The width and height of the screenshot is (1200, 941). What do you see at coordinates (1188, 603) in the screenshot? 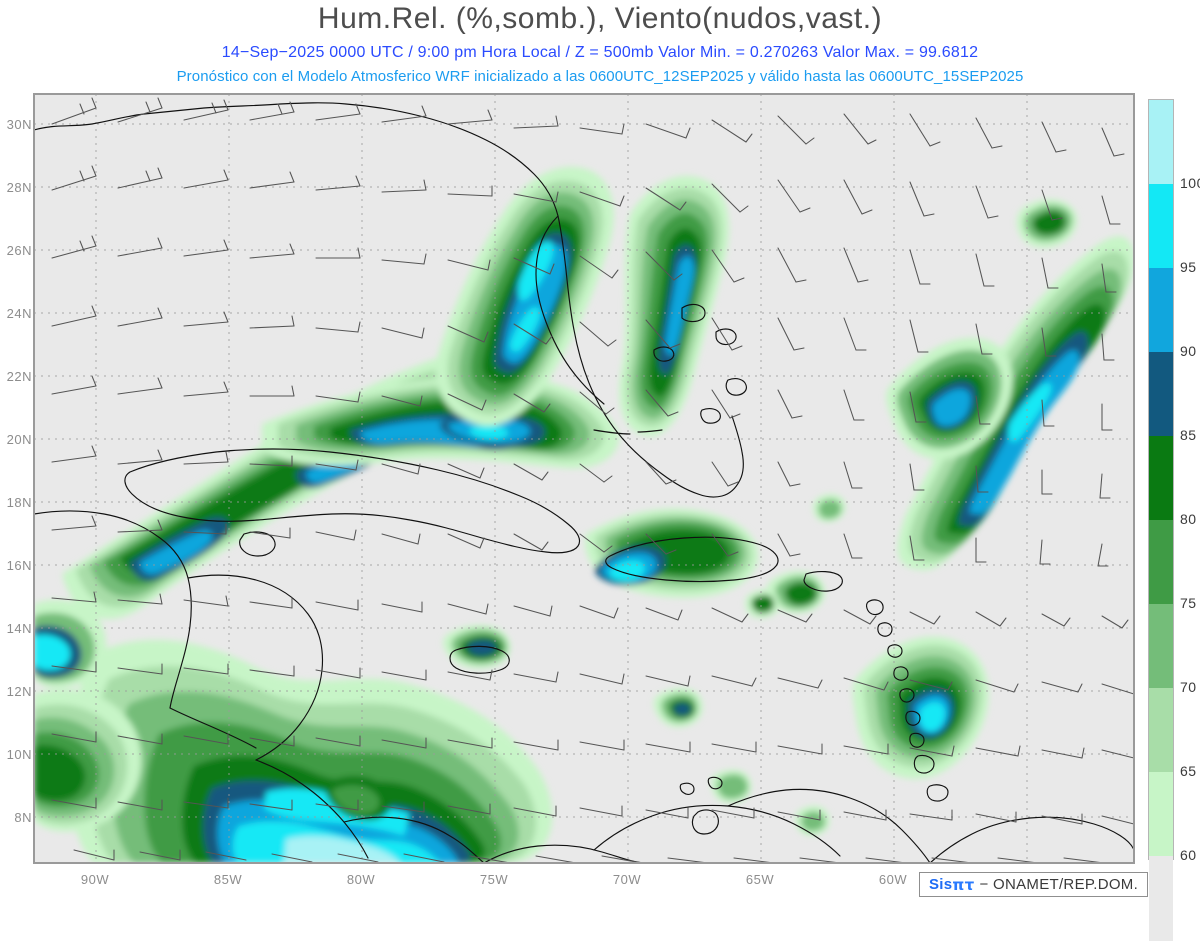
I see `colorbar-tick-75: 75` at bounding box center [1188, 603].